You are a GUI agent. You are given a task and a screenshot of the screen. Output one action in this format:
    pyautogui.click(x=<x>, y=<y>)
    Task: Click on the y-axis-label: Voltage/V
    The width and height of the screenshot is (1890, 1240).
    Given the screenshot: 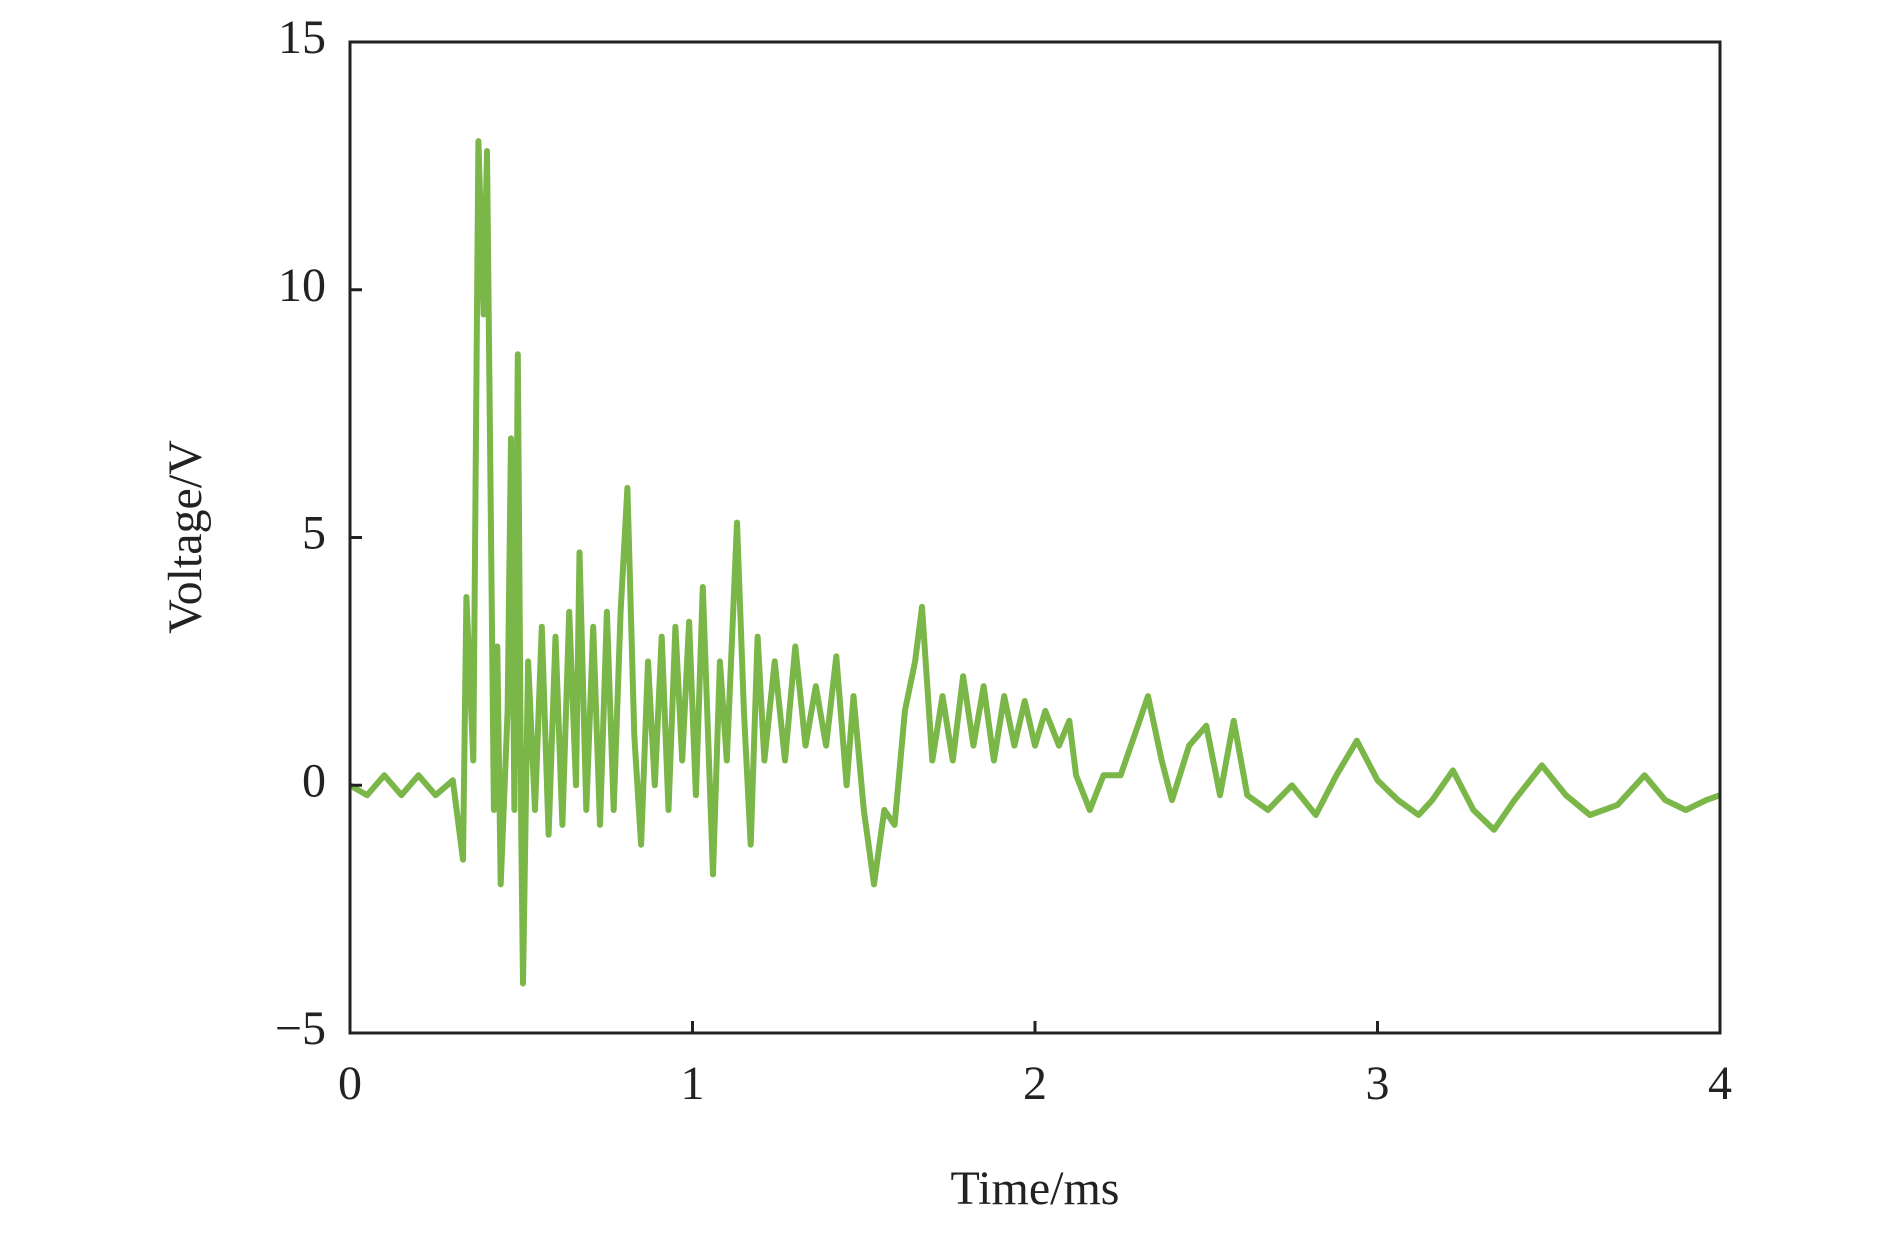 What is the action you would take?
    pyautogui.click(x=185, y=537)
    